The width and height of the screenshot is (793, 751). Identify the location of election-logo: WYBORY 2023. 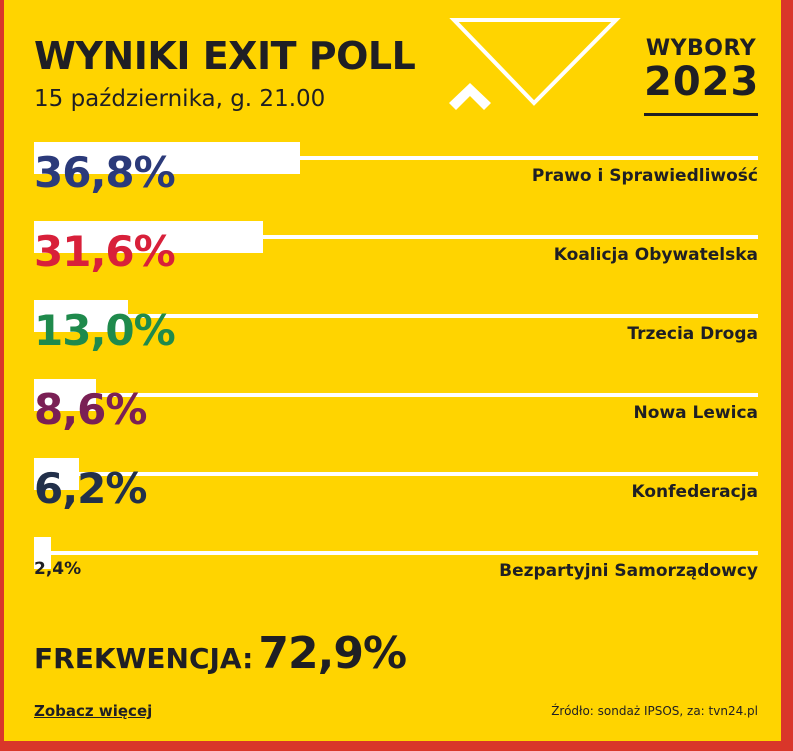
(701, 76).